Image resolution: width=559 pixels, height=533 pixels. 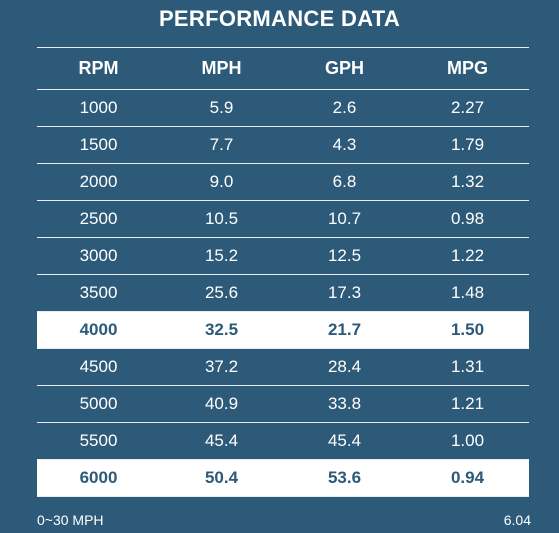 I want to click on cell-mpg: 1.32, so click(x=467, y=181).